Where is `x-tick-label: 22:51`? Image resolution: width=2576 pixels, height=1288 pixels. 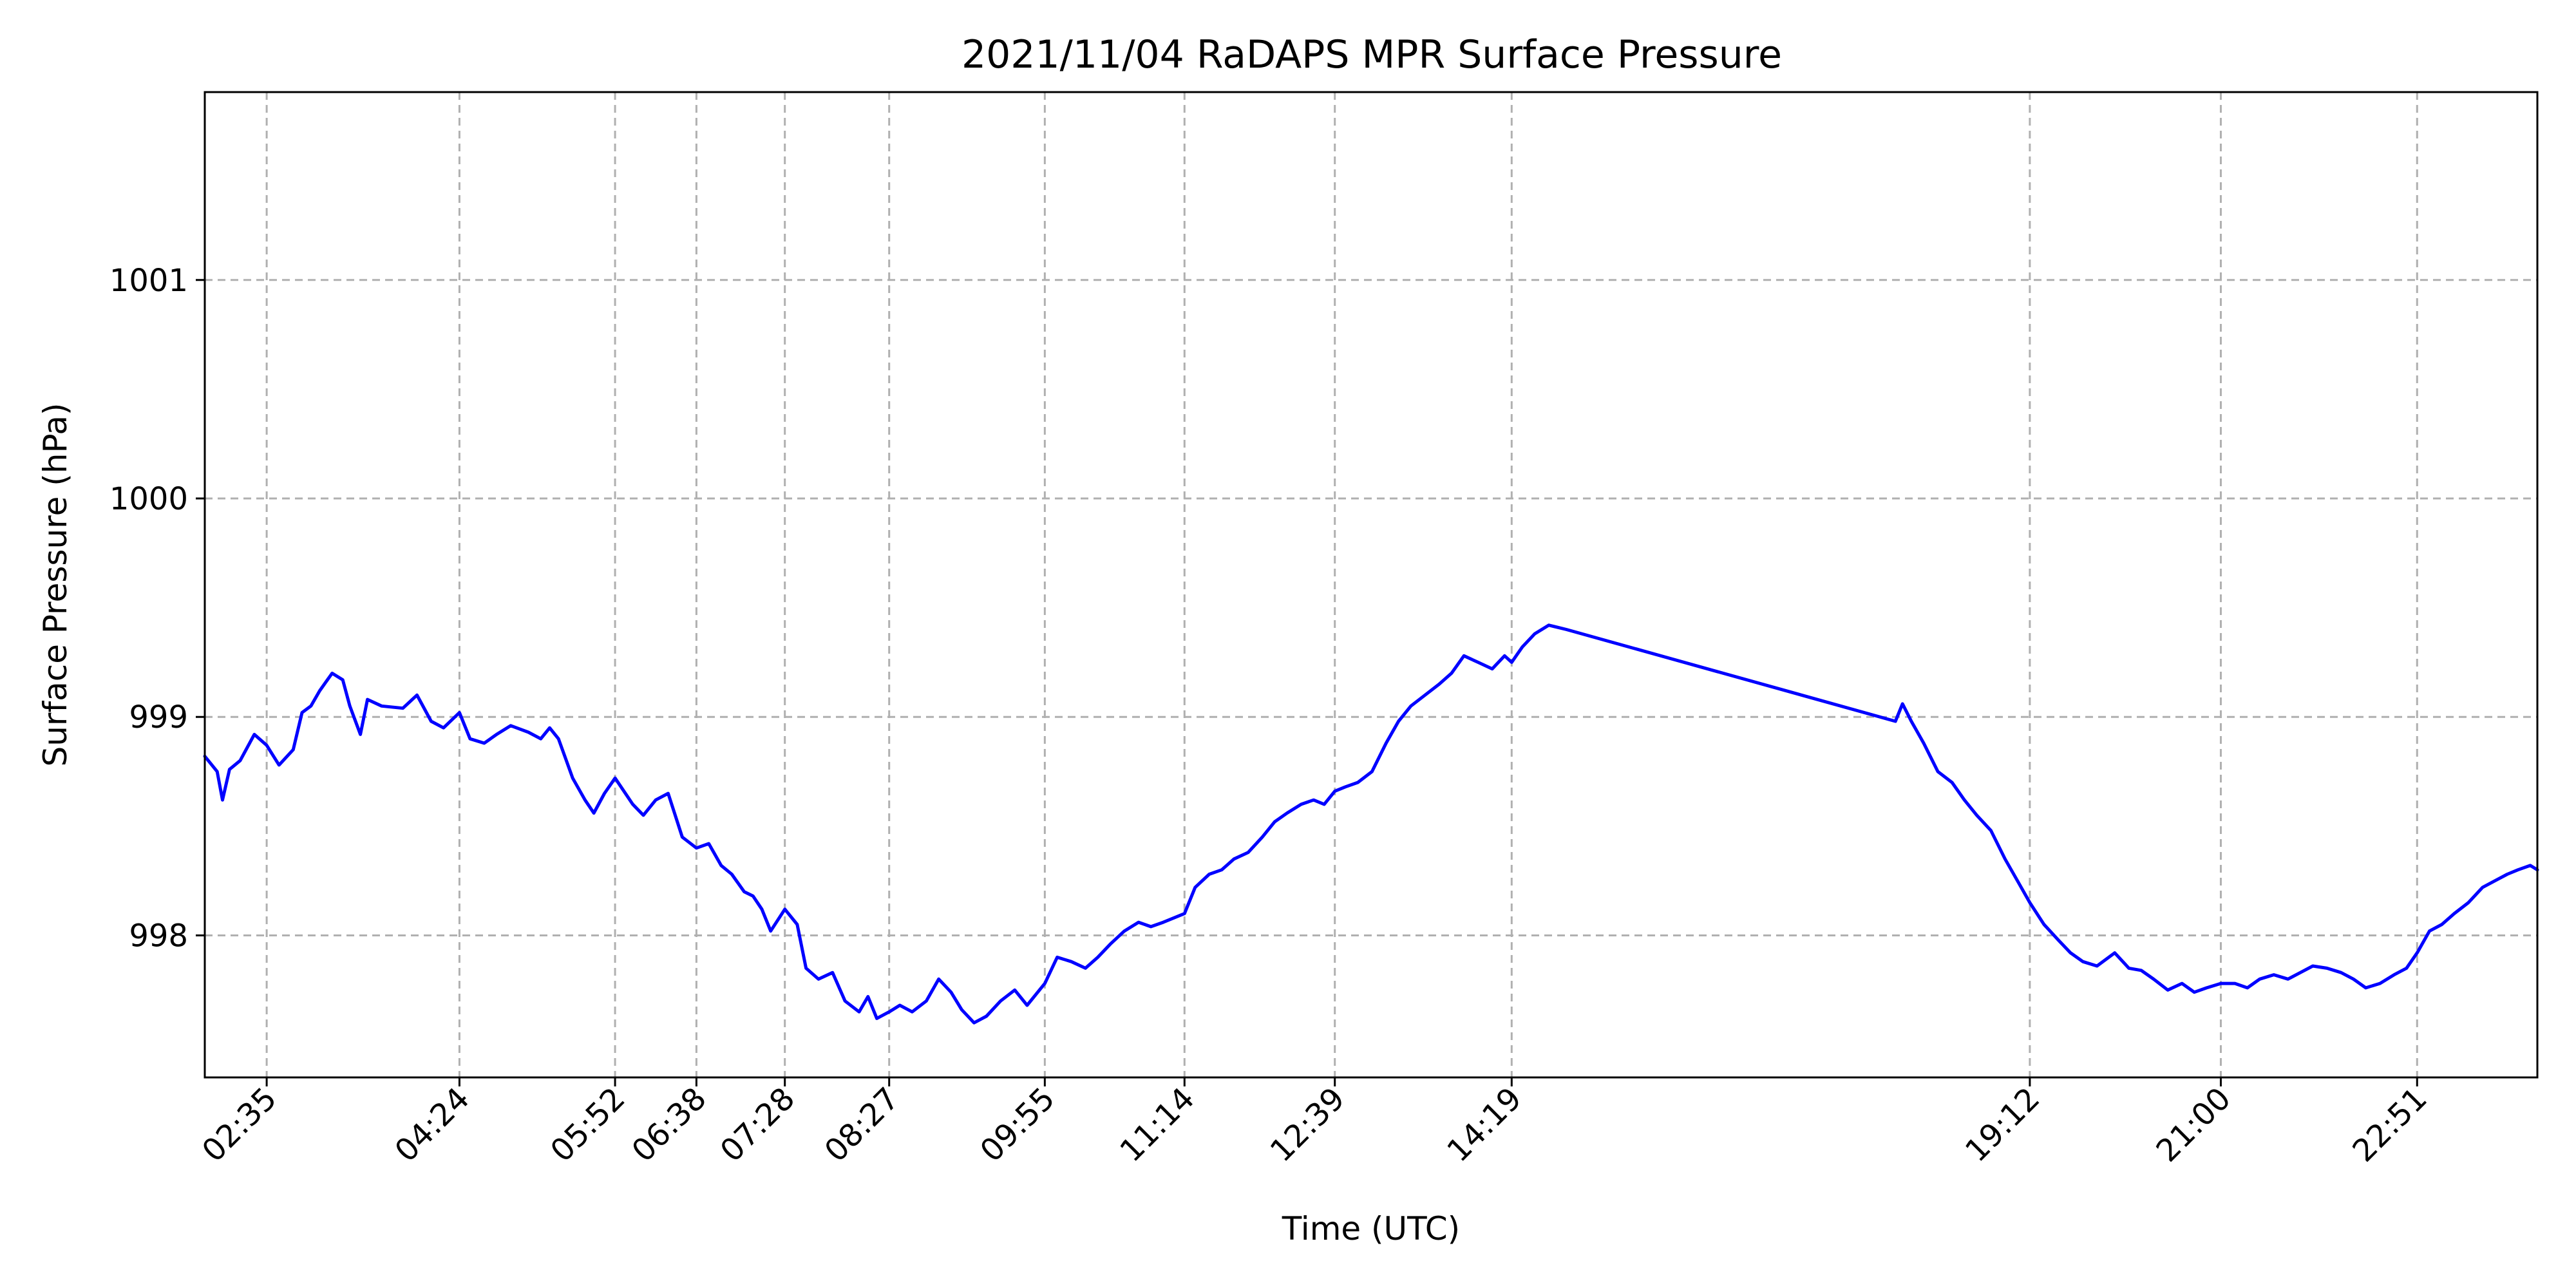
x-tick-label: 22:51 is located at coordinates (2390, 1125).